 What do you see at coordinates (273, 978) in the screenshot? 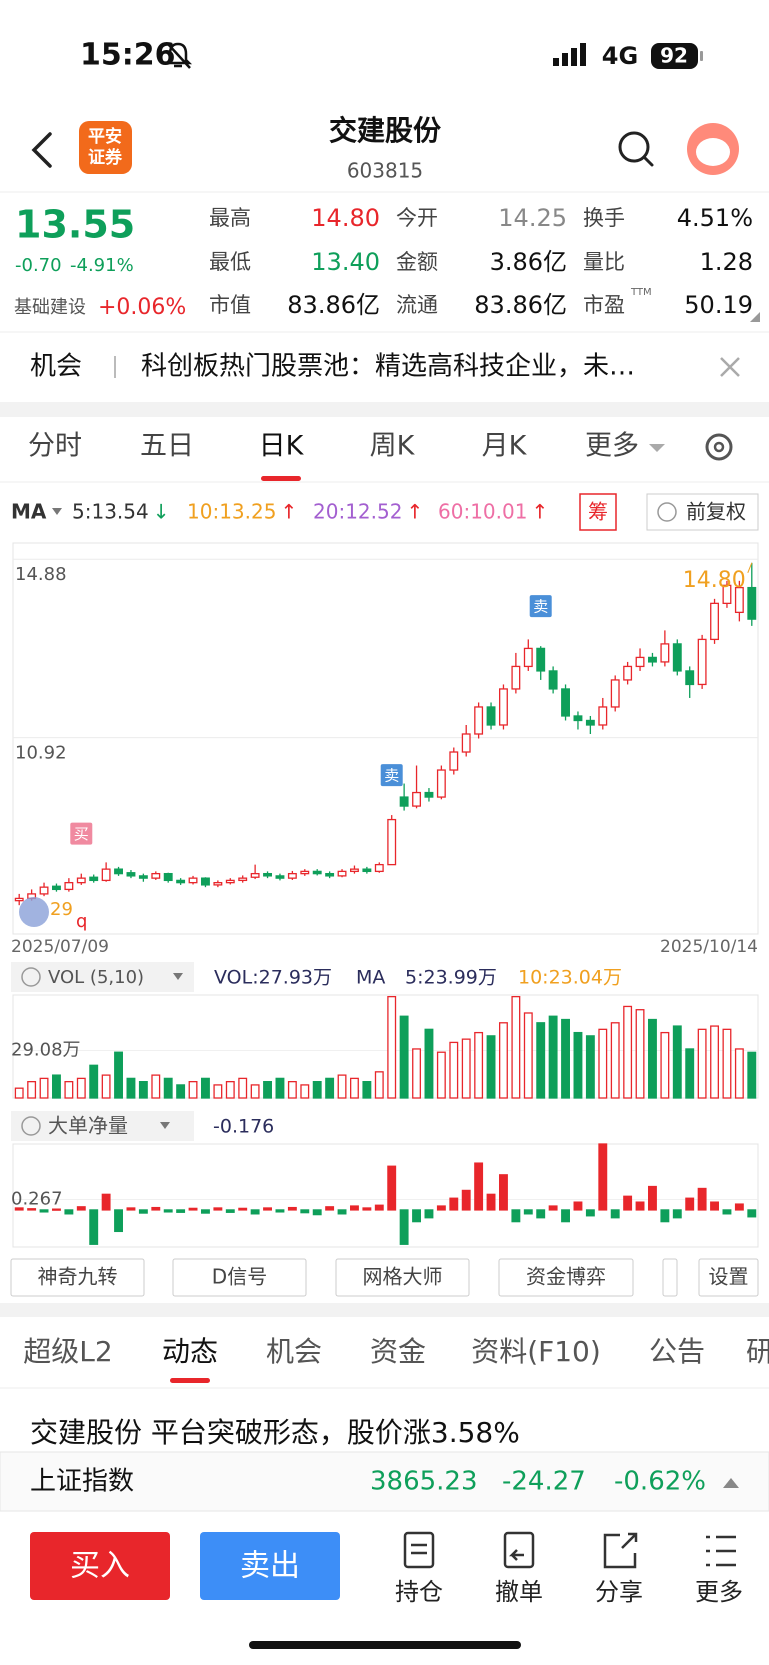
I see `vol-value: VOL:27.93万` at bounding box center [273, 978].